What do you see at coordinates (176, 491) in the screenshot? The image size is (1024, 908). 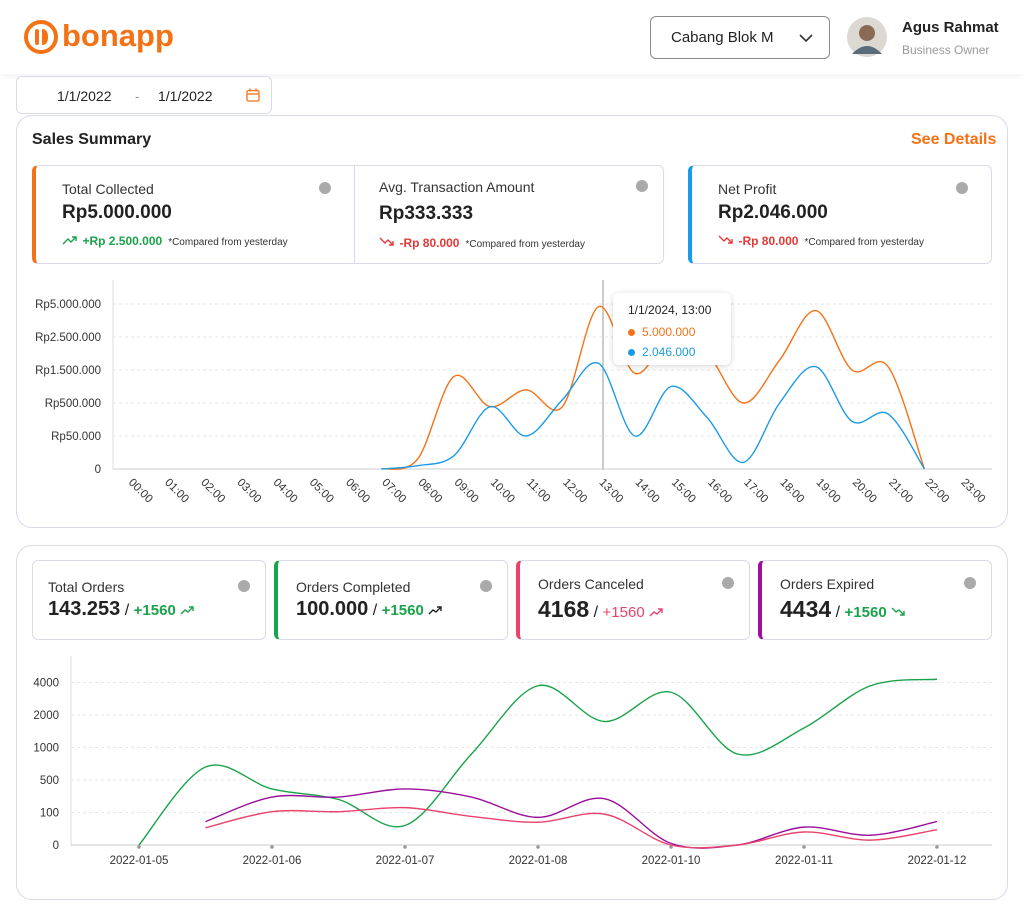 I see `x-tick-label: 01:00` at bounding box center [176, 491].